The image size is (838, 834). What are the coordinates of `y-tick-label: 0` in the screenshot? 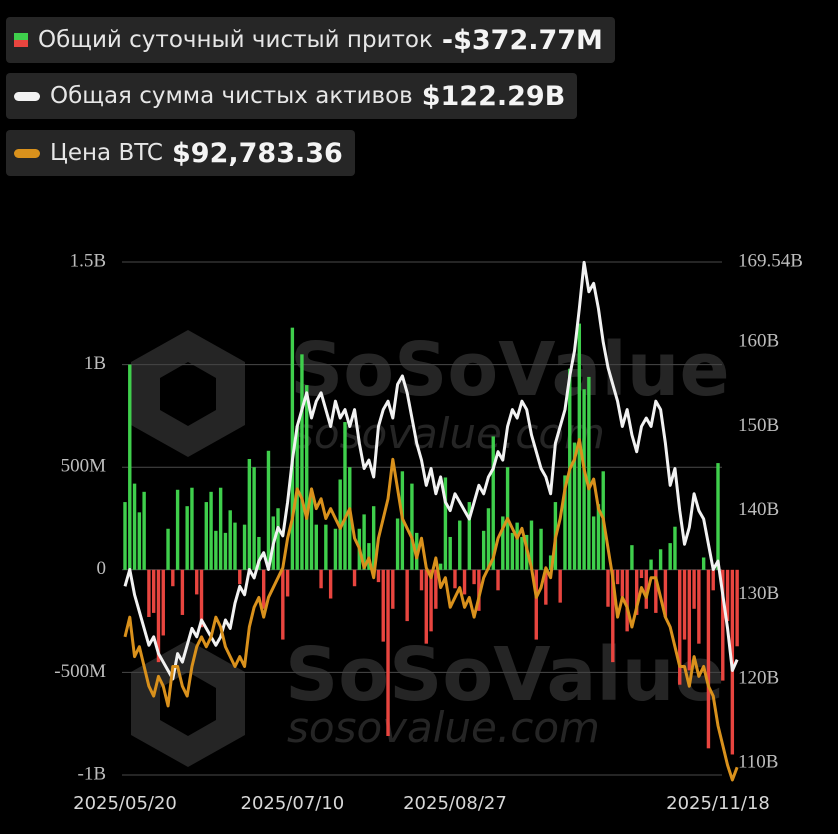 It's located at (102, 568).